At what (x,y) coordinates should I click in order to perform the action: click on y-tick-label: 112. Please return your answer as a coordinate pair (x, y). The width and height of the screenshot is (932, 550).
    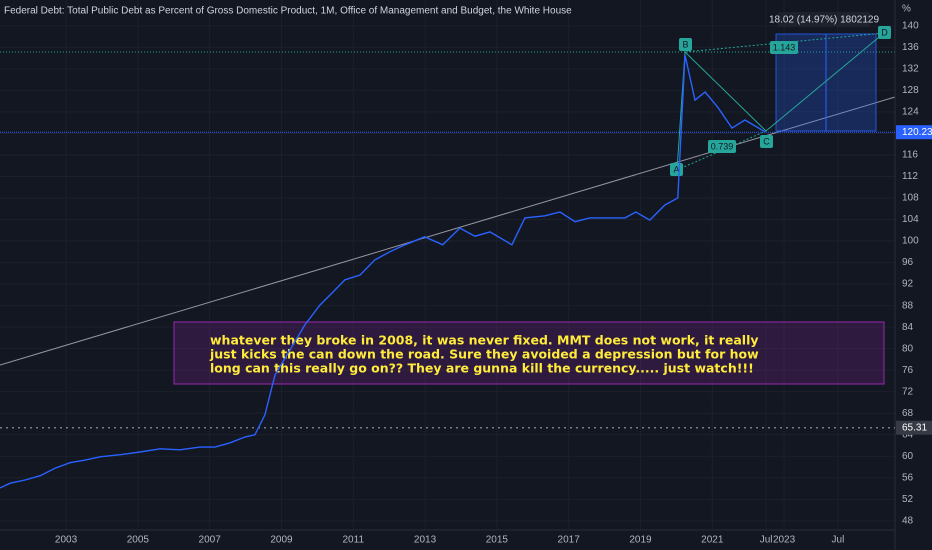
    Looking at the image, I should click on (910, 176).